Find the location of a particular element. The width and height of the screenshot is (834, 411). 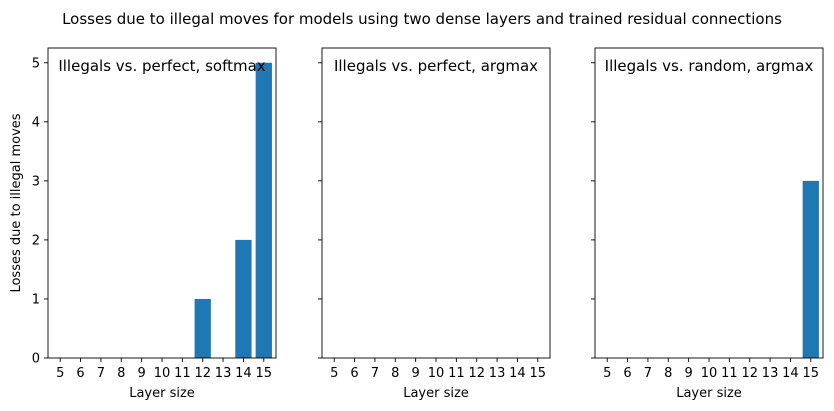

y-tick-label: 0 is located at coordinates (36, 359).